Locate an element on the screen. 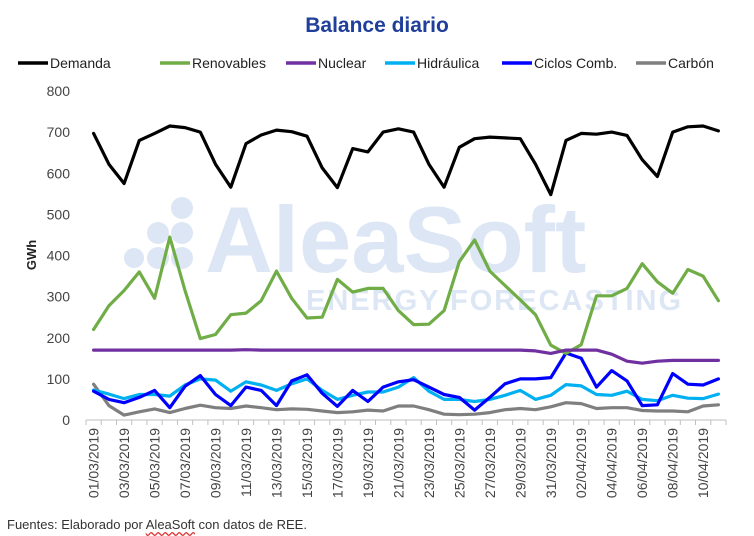 The height and width of the screenshot is (536, 754). series-line-ciclos-comb- is located at coordinates (406, 381).